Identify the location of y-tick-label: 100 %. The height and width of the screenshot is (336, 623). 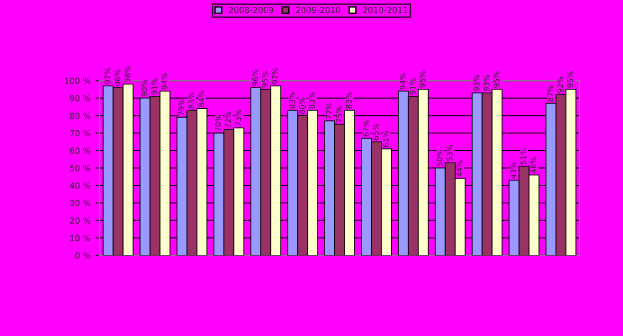
(77, 81).